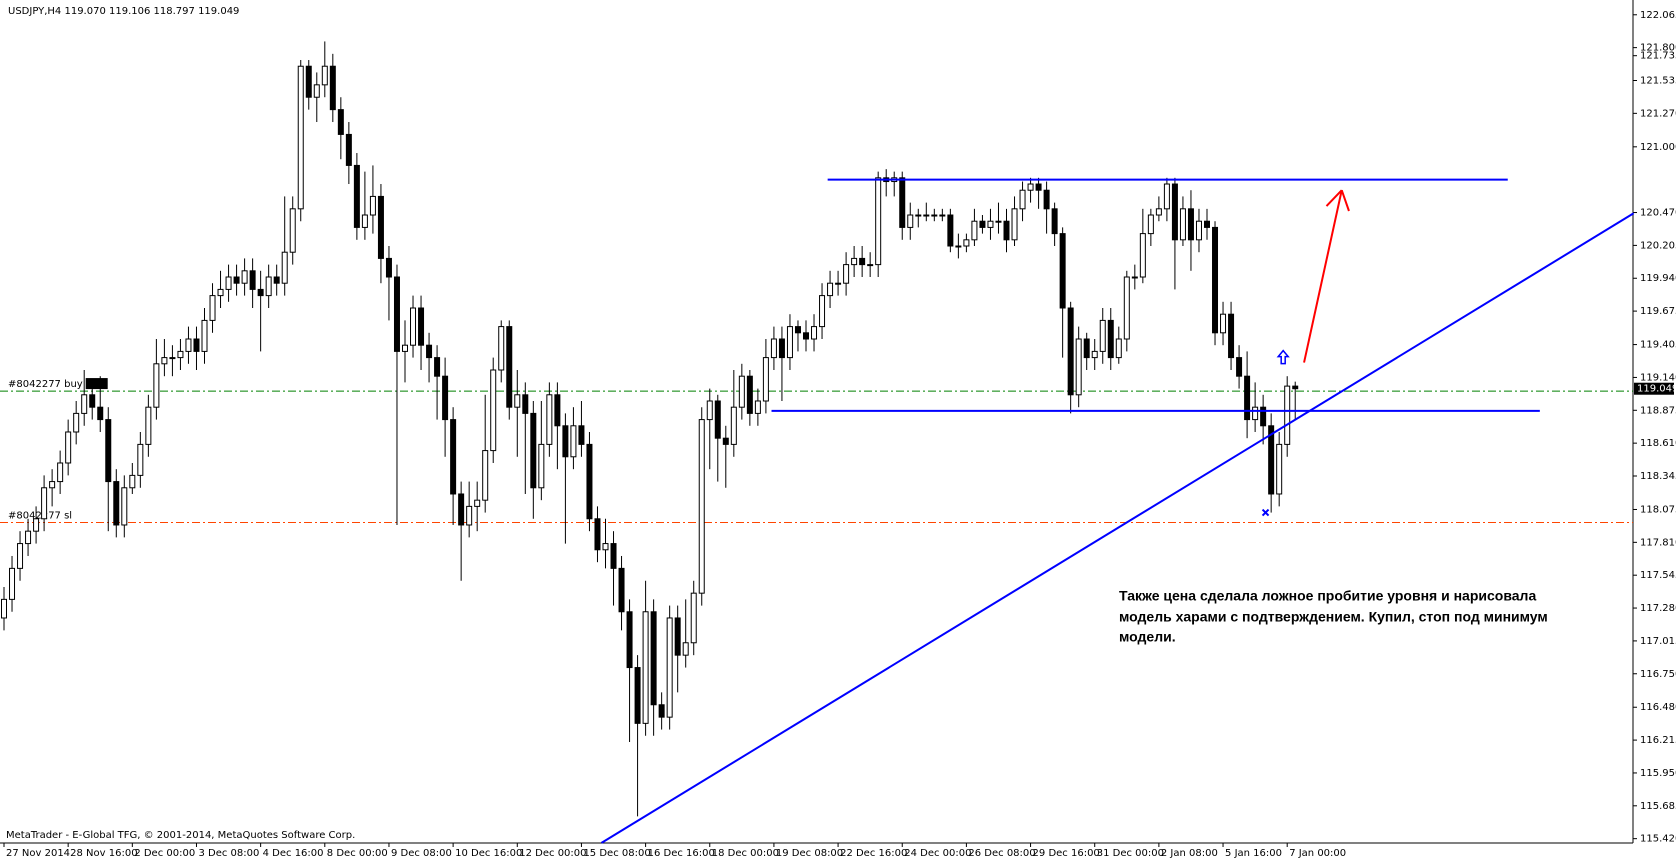  What do you see at coordinates (1130, 853) in the screenshot?
I see `x-tick-label: 31 Dec 00:00` at bounding box center [1130, 853].